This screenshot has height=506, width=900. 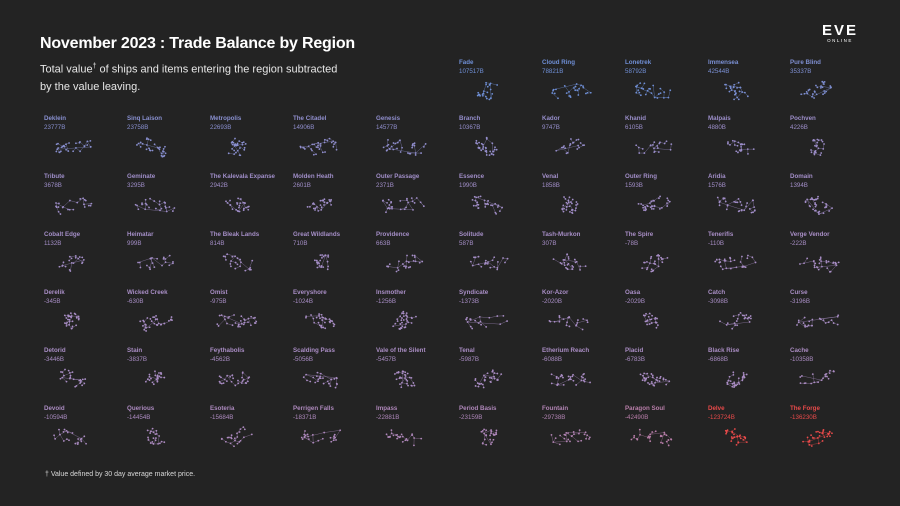 What do you see at coordinates (398, 176) in the screenshot?
I see `region-name-outer-passage: Outer Passage` at bounding box center [398, 176].